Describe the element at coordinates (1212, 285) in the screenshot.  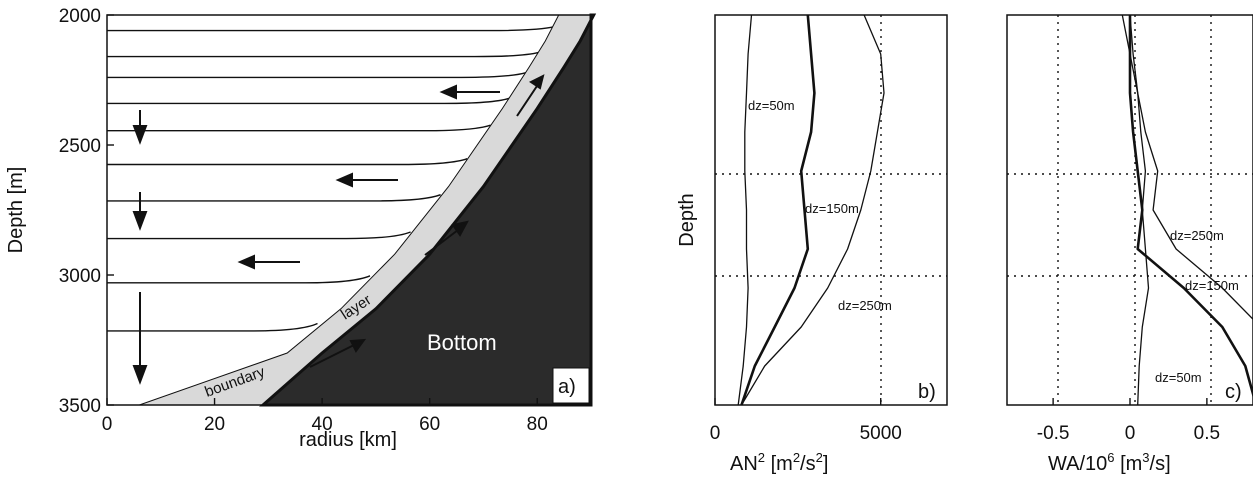
I see `label-dz150-c: dz=150m` at that location.